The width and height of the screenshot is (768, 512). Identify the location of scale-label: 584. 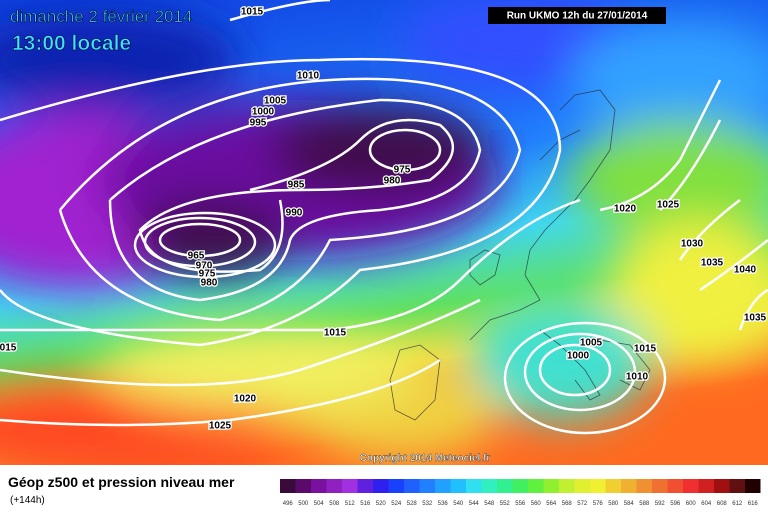
(629, 504).